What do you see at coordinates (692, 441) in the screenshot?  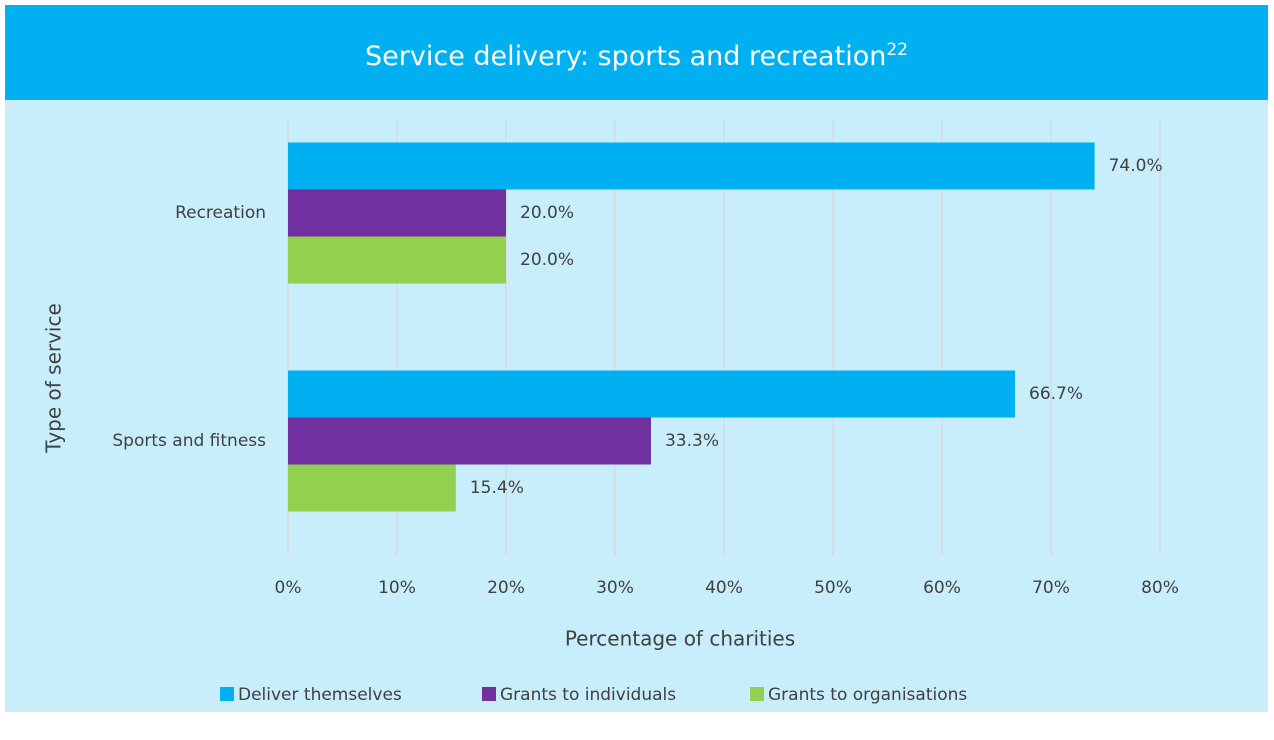 I see `value-label: 33.3%` at bounding box center [692, 441].